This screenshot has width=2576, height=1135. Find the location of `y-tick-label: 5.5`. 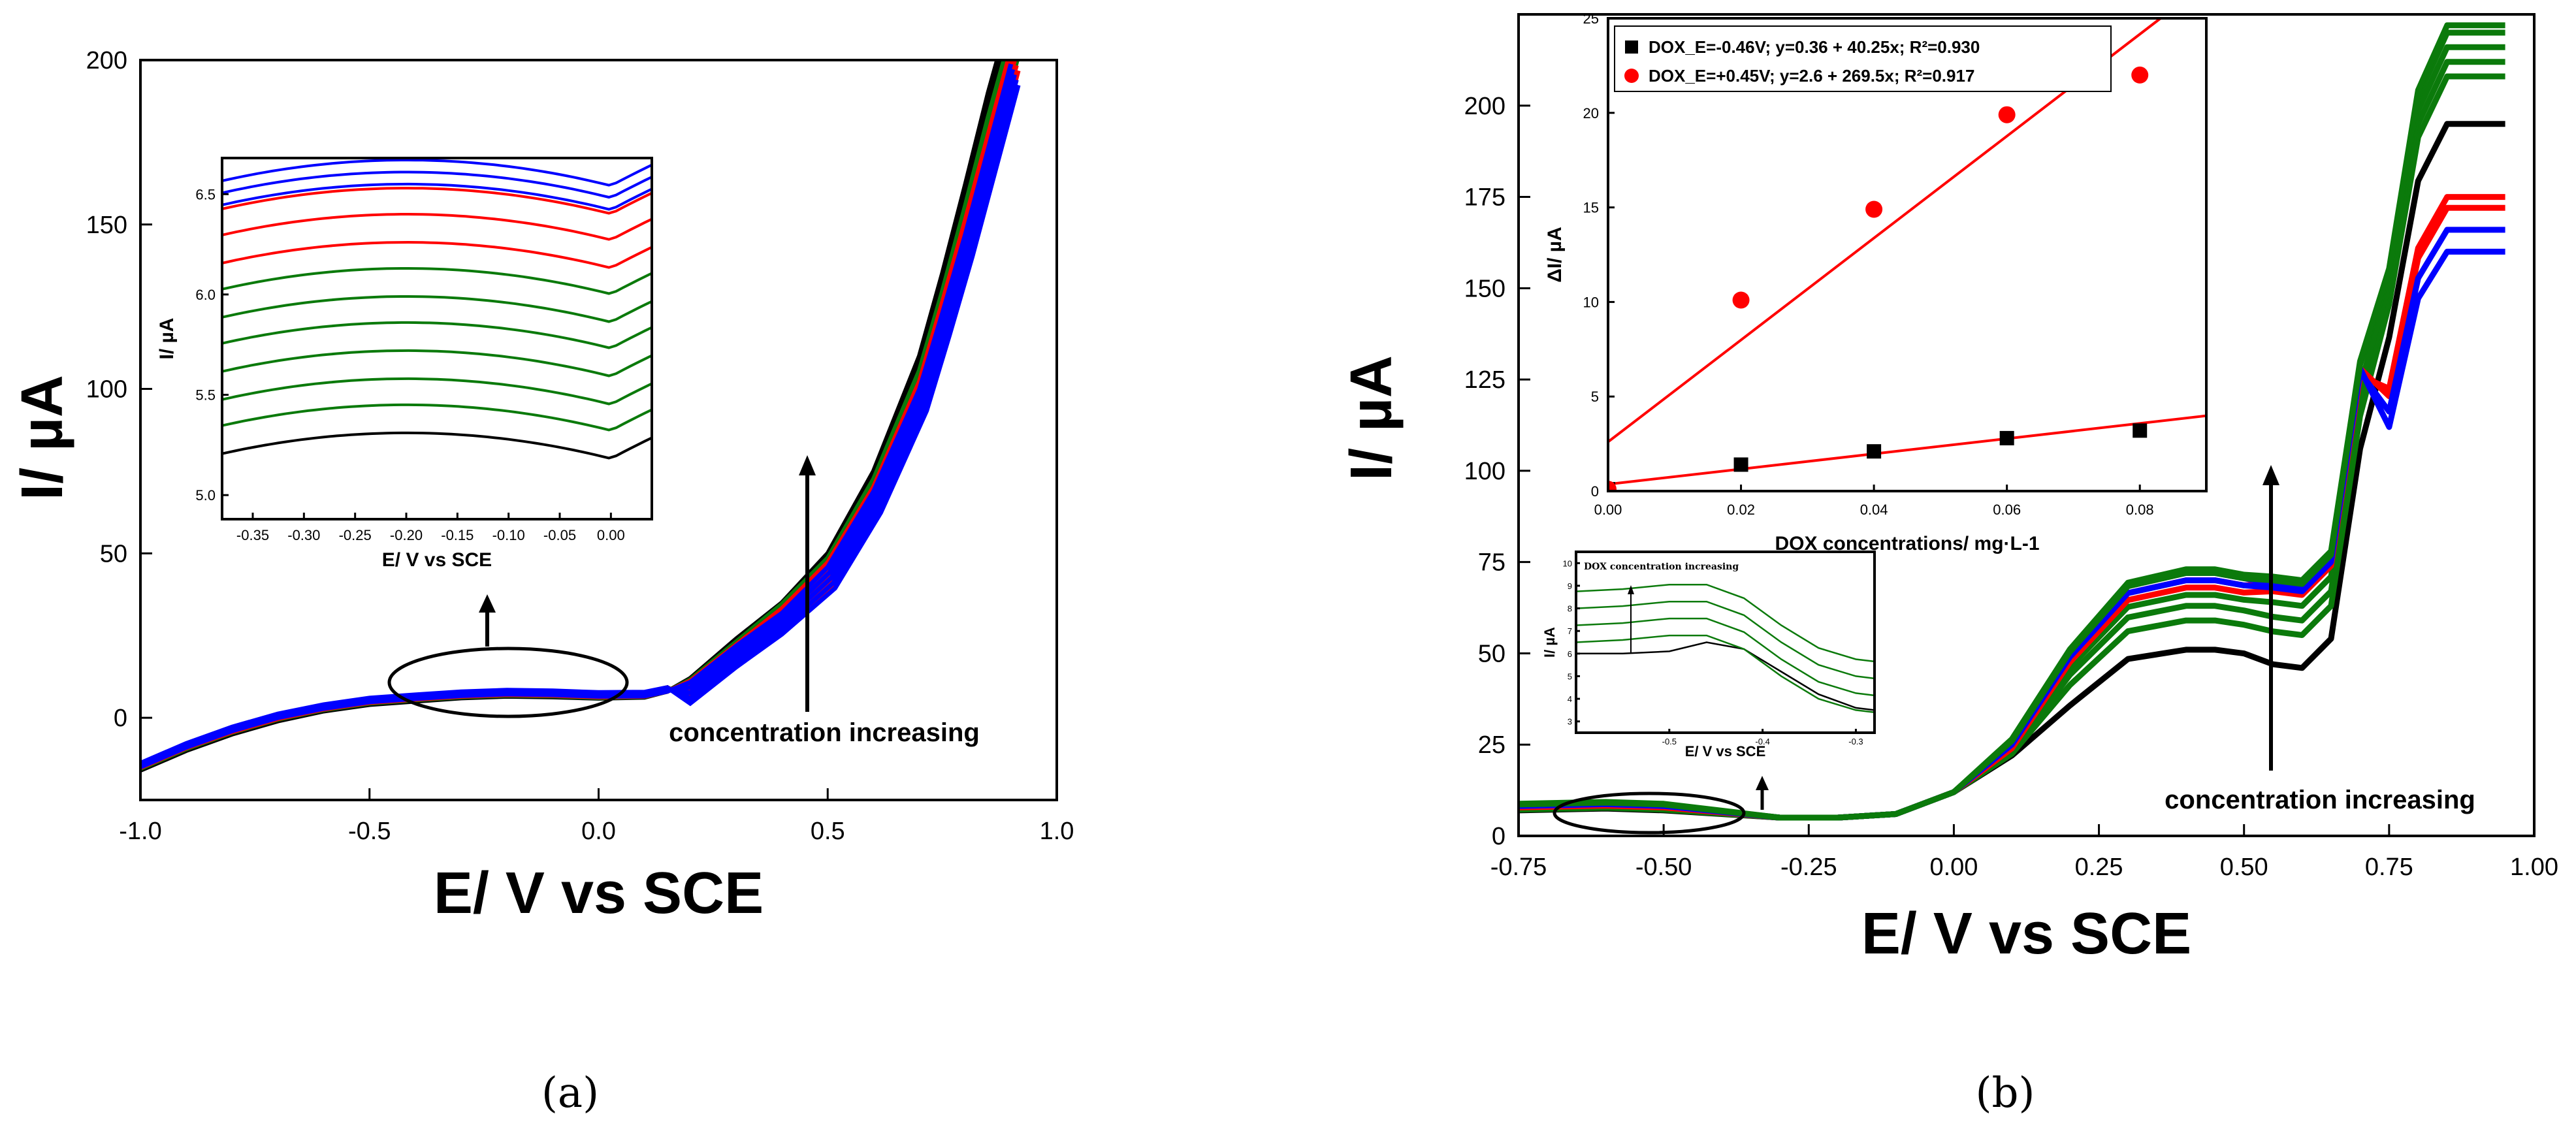

y-tick-label: 5.5 is located at coordinates (205, 395).